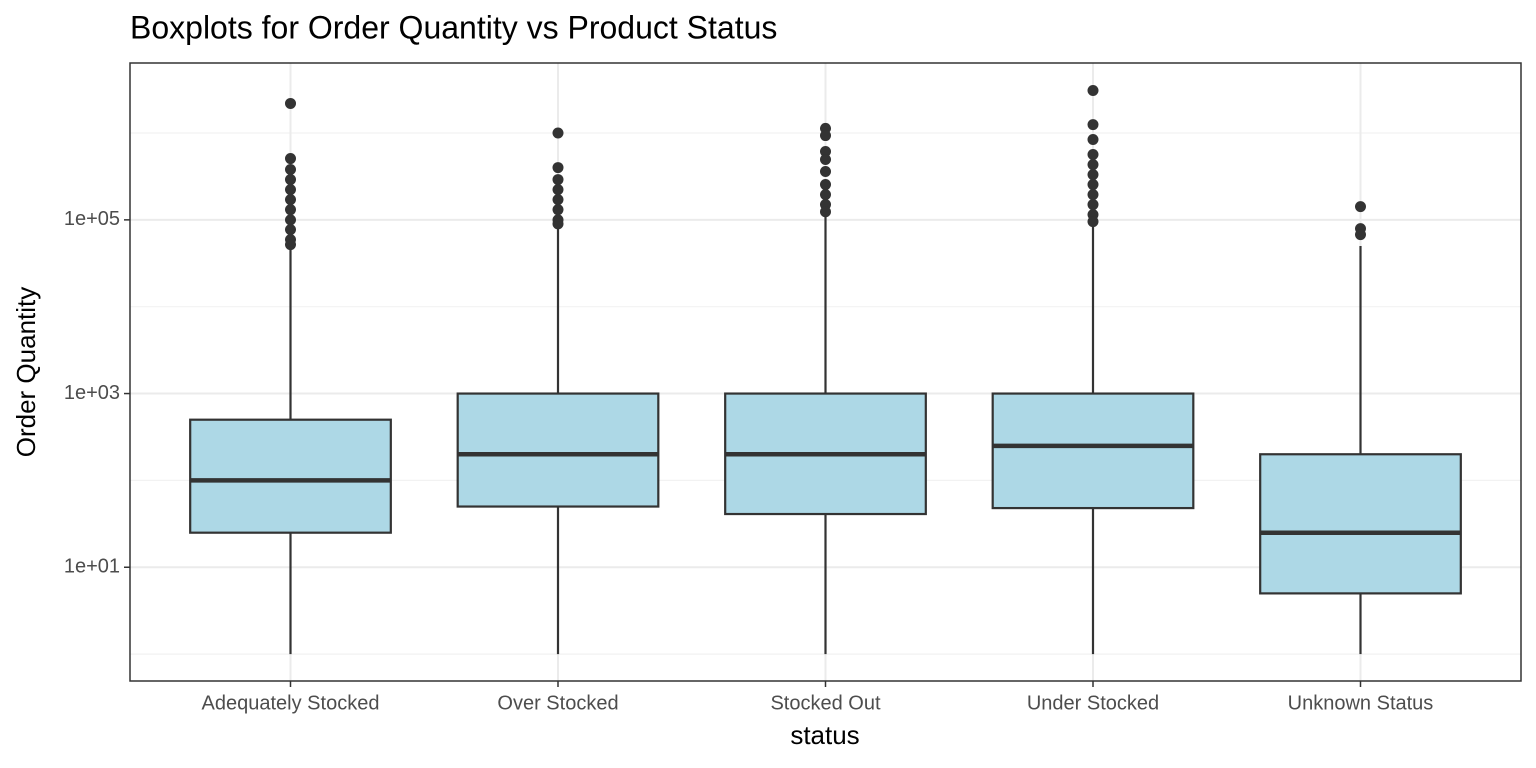 The image size is (1536, 768). What do you see at coordinates (825, 703) in the screenshot?
I see `x-tick-label: Stocked Out` at bounding box center [825, 703].